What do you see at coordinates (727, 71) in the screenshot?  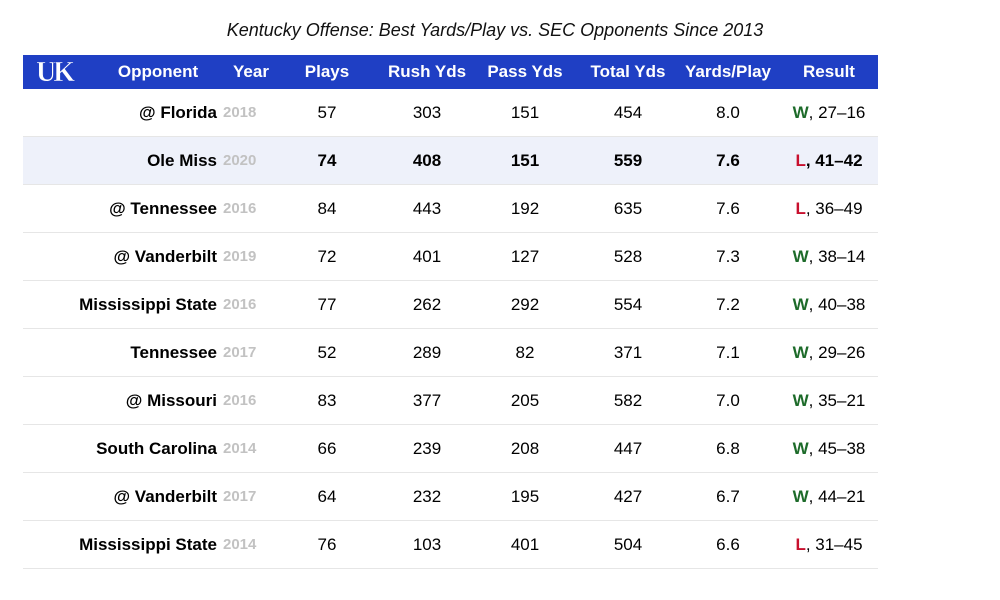 I see `header-yards-per-play: Yards/Play` at bounding box center [727, 71].